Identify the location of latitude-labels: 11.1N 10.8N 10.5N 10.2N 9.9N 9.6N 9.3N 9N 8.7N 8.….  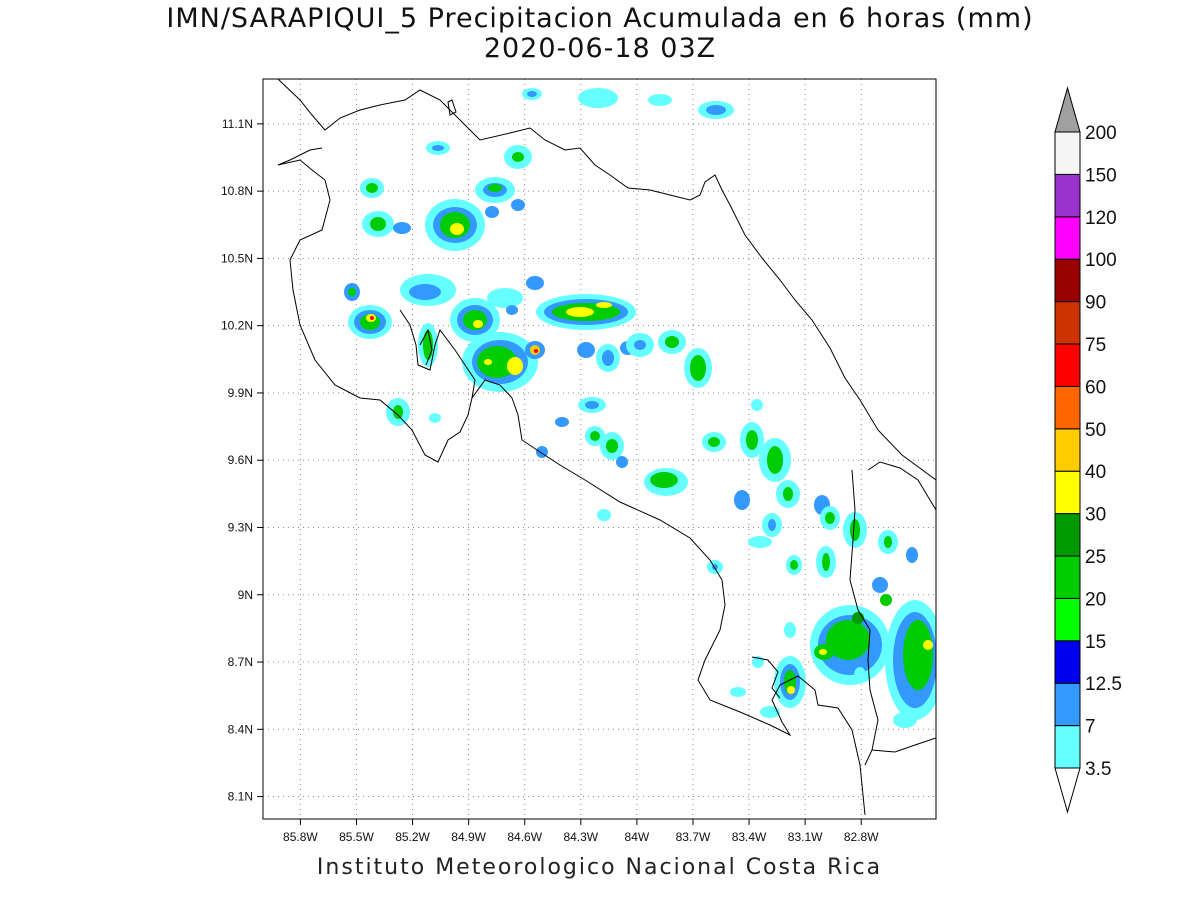
(242, 460).